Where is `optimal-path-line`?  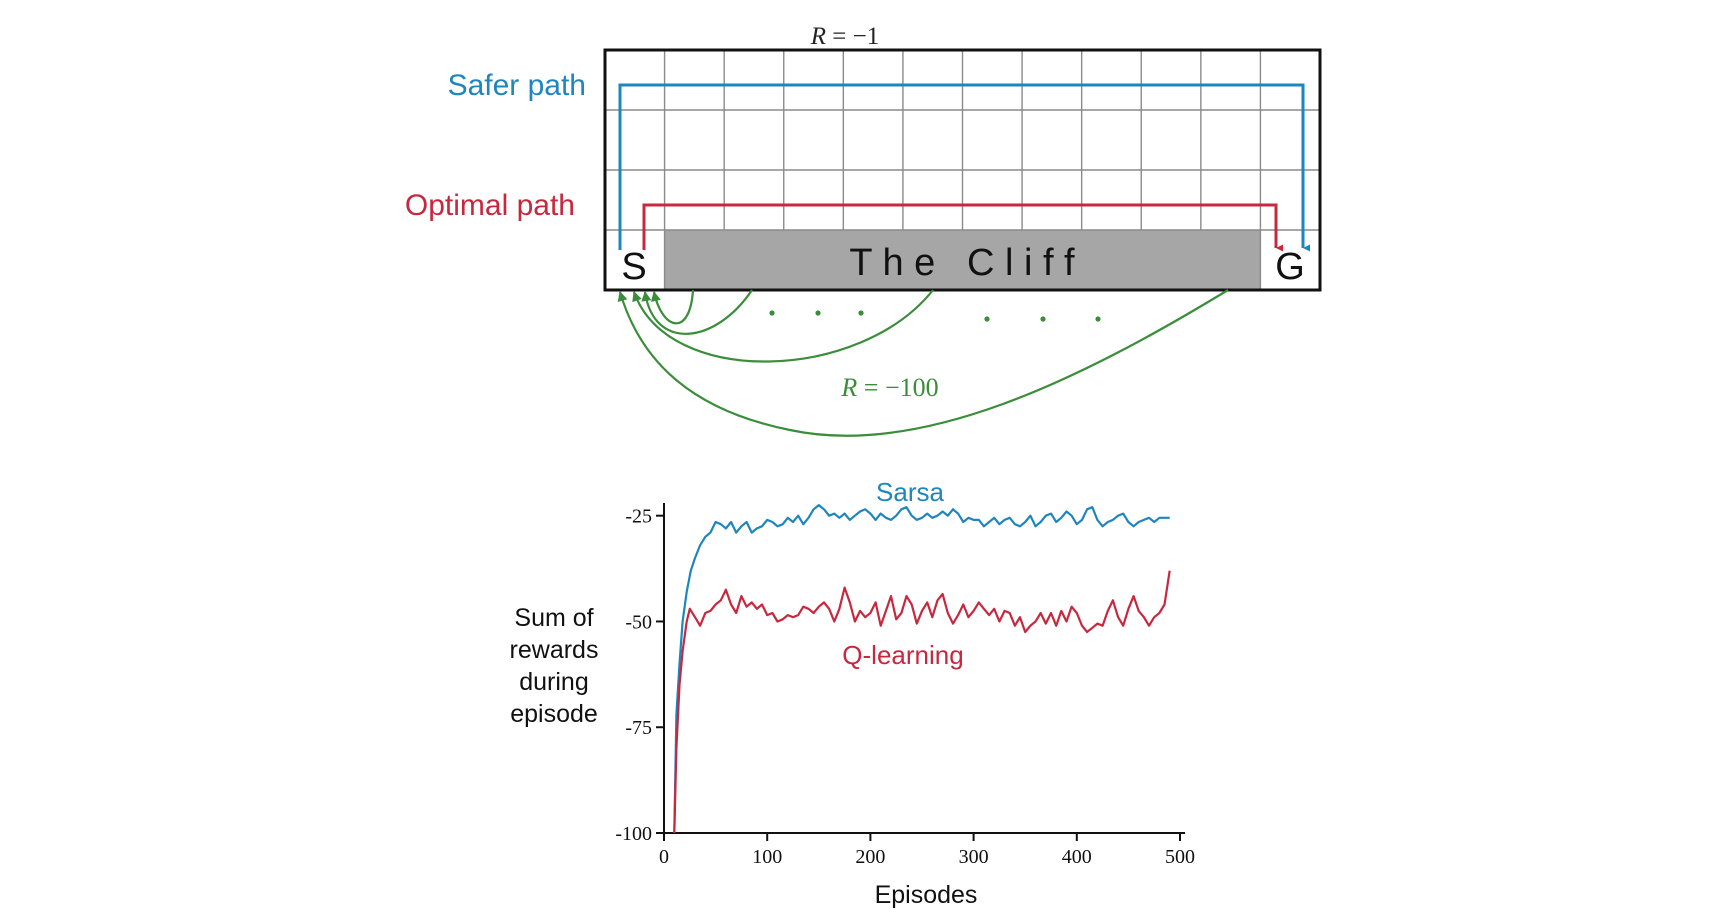 optimal-path-line is located at coordinates (962, 227).